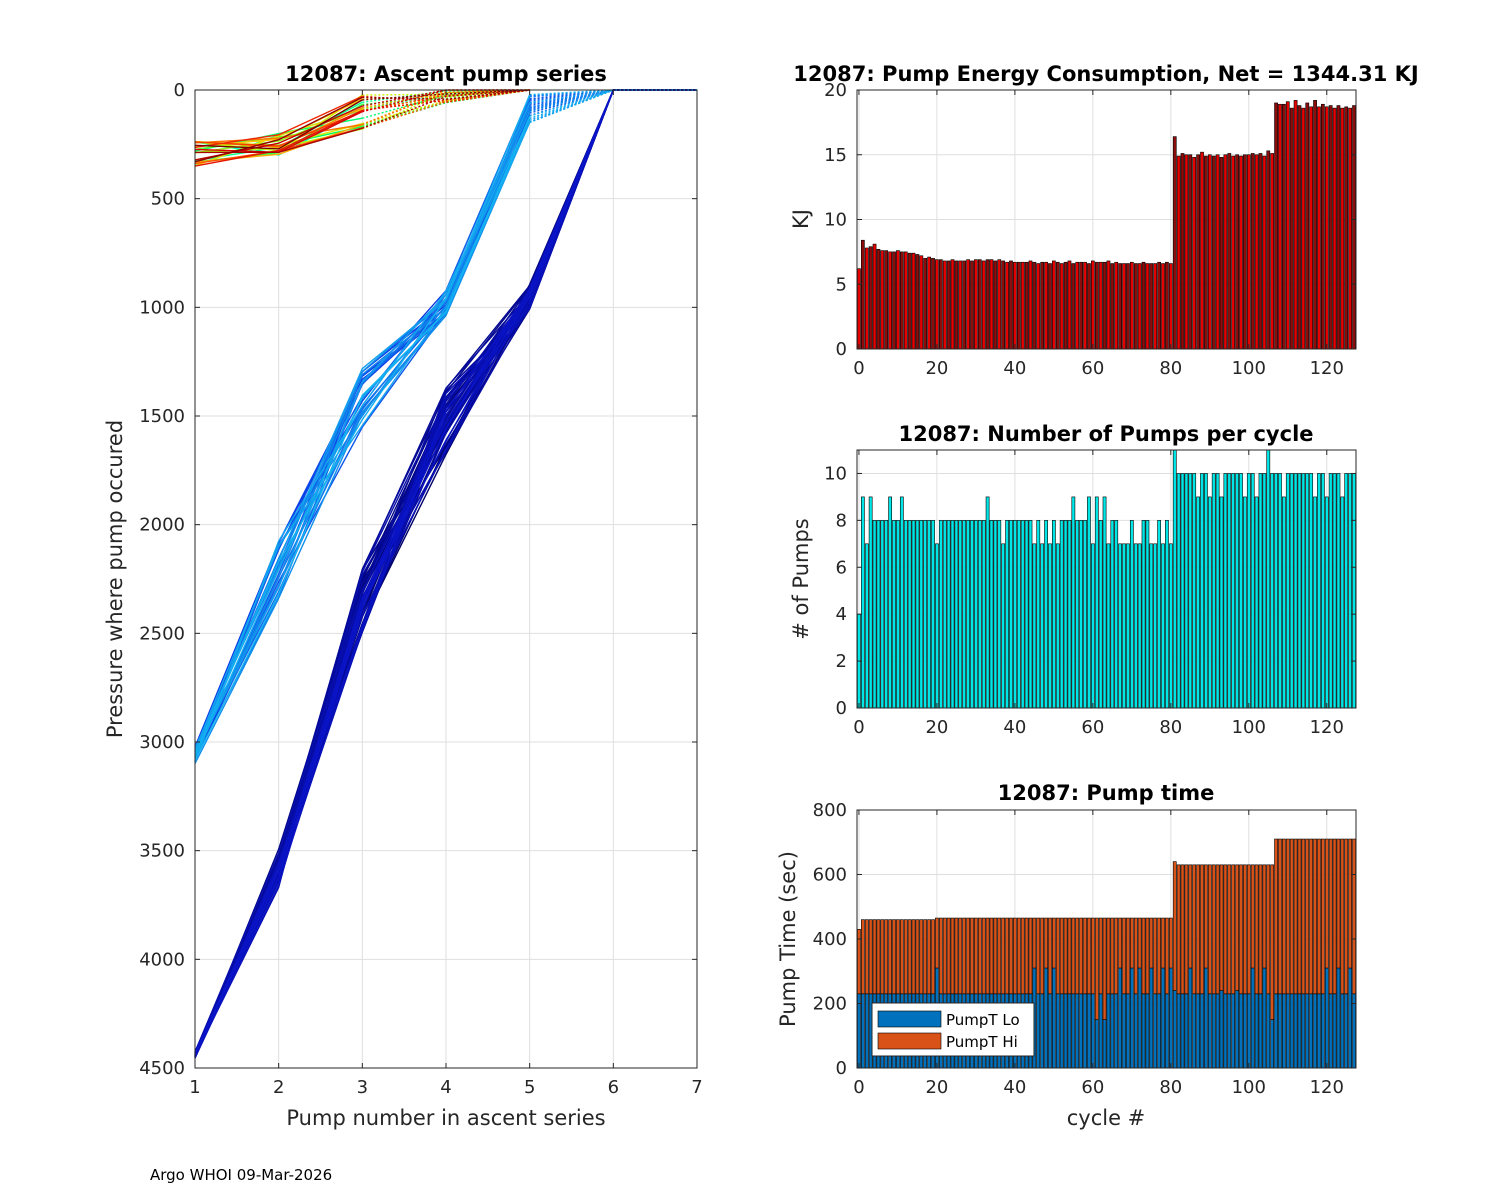 Image resolution: width=1500 pixels, height=1200 pixels. What do you see at coordinates (162, 416) in the screenshot?
I see `y-tick-label: 1500` at bounding box center [162, 416].